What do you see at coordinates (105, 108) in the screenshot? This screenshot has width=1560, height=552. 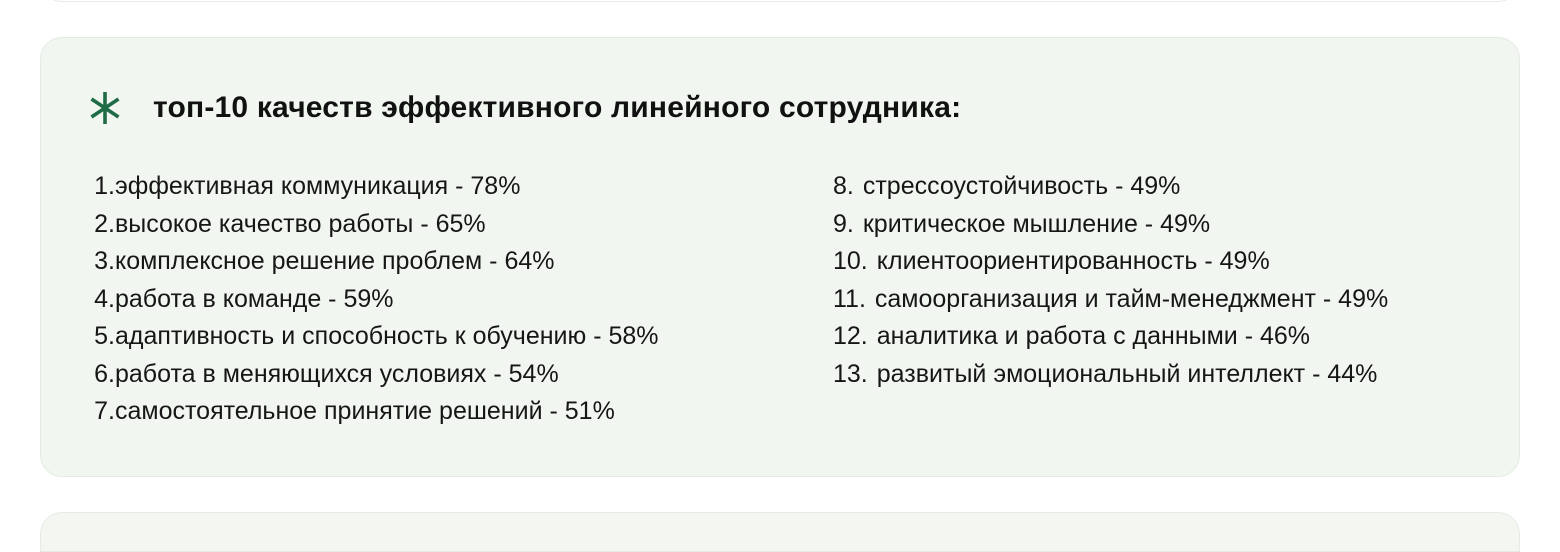 I see `asterisk-icon` at bounding box center [105, 108].